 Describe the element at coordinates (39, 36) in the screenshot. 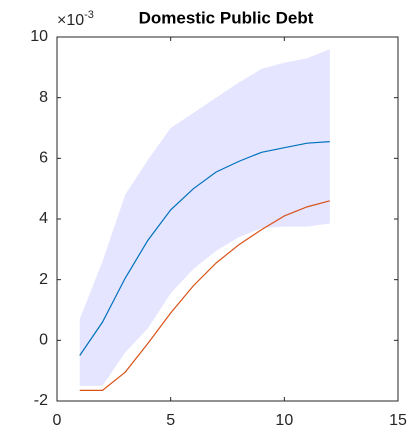

I see `y-tick-label: 10` at that location.